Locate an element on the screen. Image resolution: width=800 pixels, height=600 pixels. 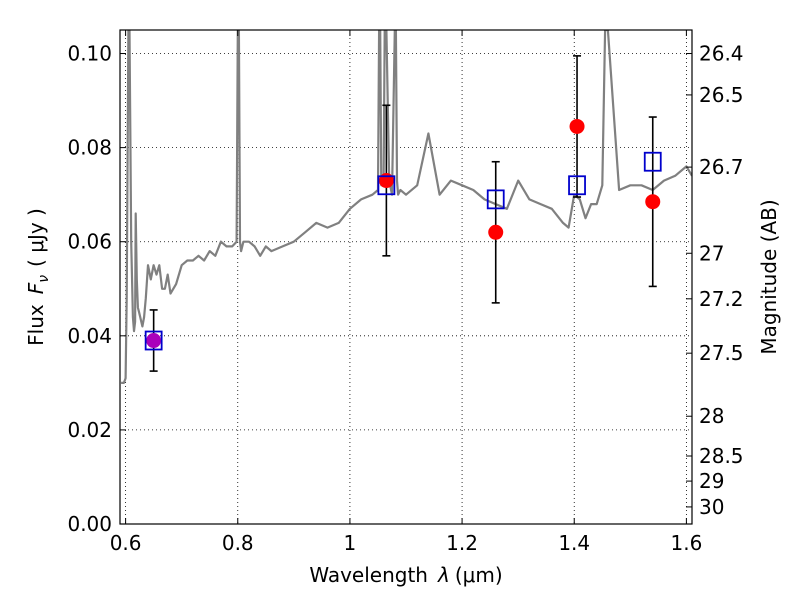
x-tick-label: 0.8 is located at coordinates (238, 543).